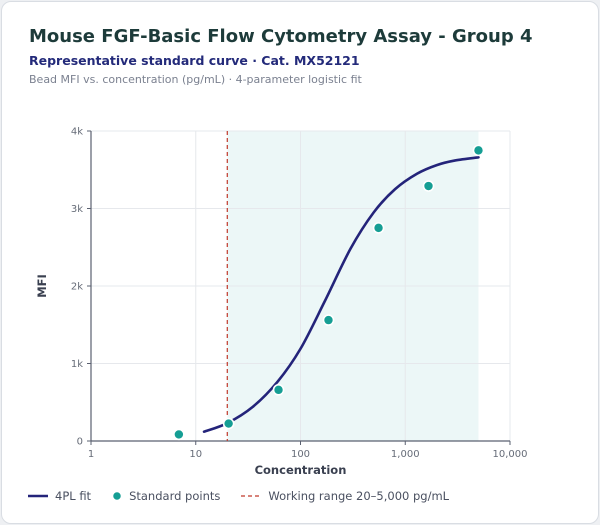  What do you see at coordinates (251, 496) in the screenshot?
I see `legend-range-swatch` at bounding box center [251, 496].